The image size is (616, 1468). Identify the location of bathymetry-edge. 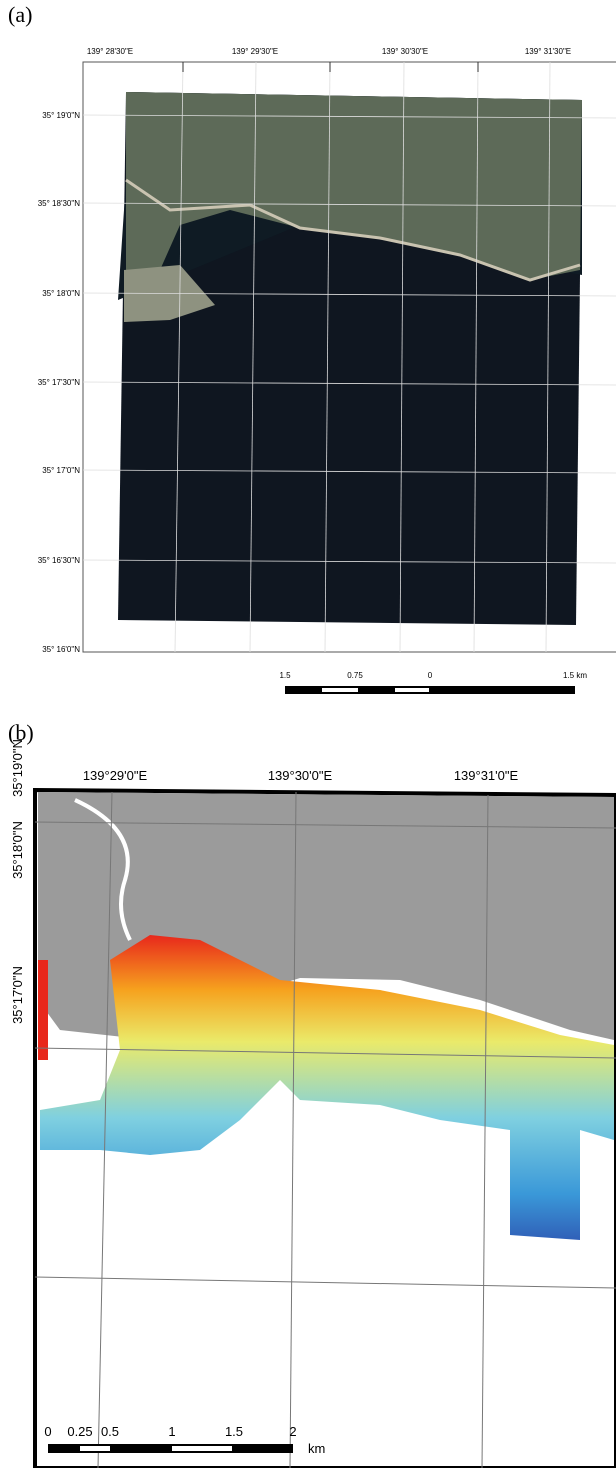
(43, 1010).